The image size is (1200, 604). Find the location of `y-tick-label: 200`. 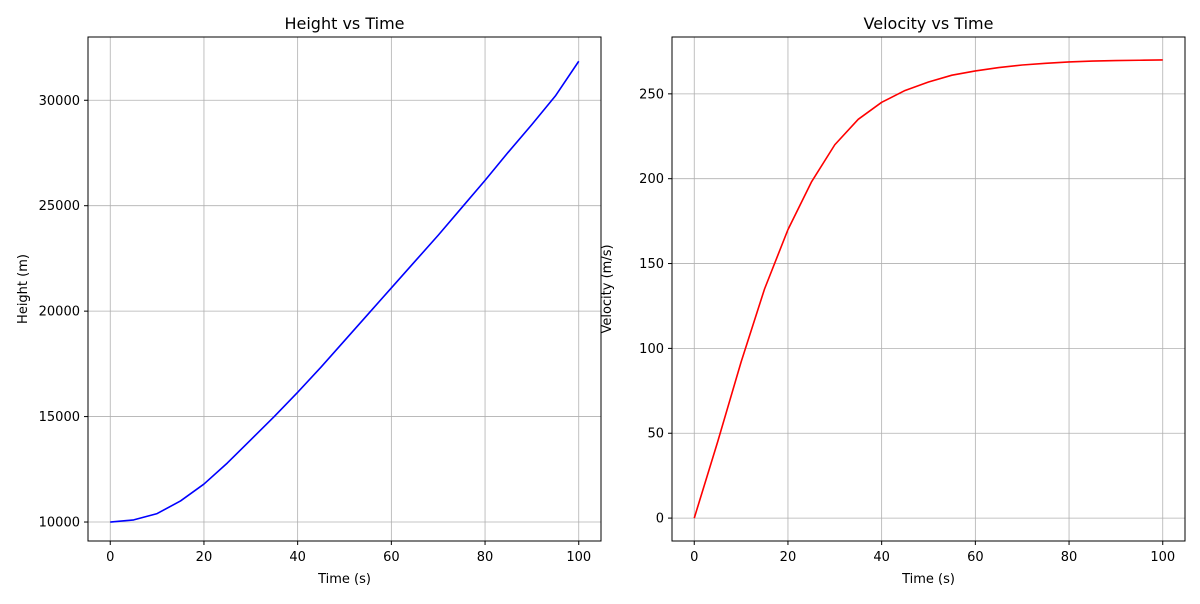

y-tick-label: 200 is located at coordinates (651, 179).